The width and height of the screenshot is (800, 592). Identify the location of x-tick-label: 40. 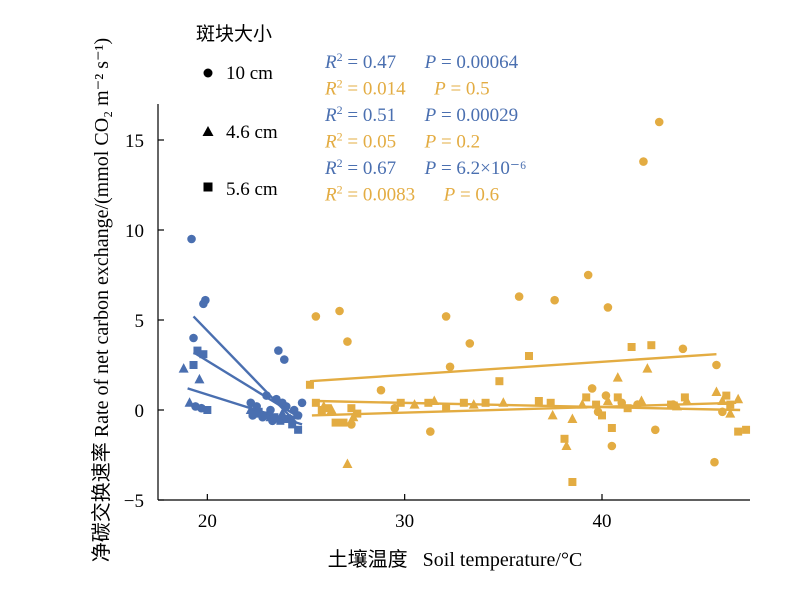
(602, 521).